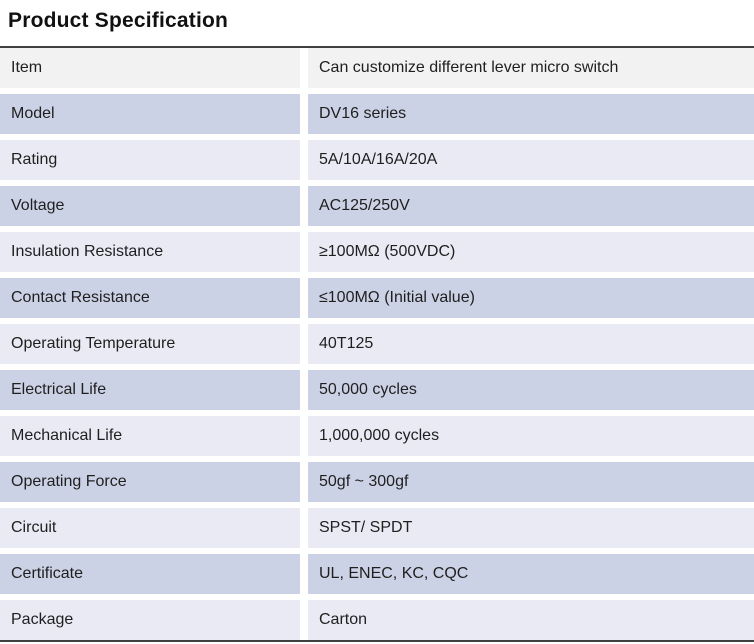 Image resolution: width=754 pixels, height=644 pixels. Describe the element at coordinates (150, 482) in the screenshot. I see `spec-label: Operating Force` at that location.